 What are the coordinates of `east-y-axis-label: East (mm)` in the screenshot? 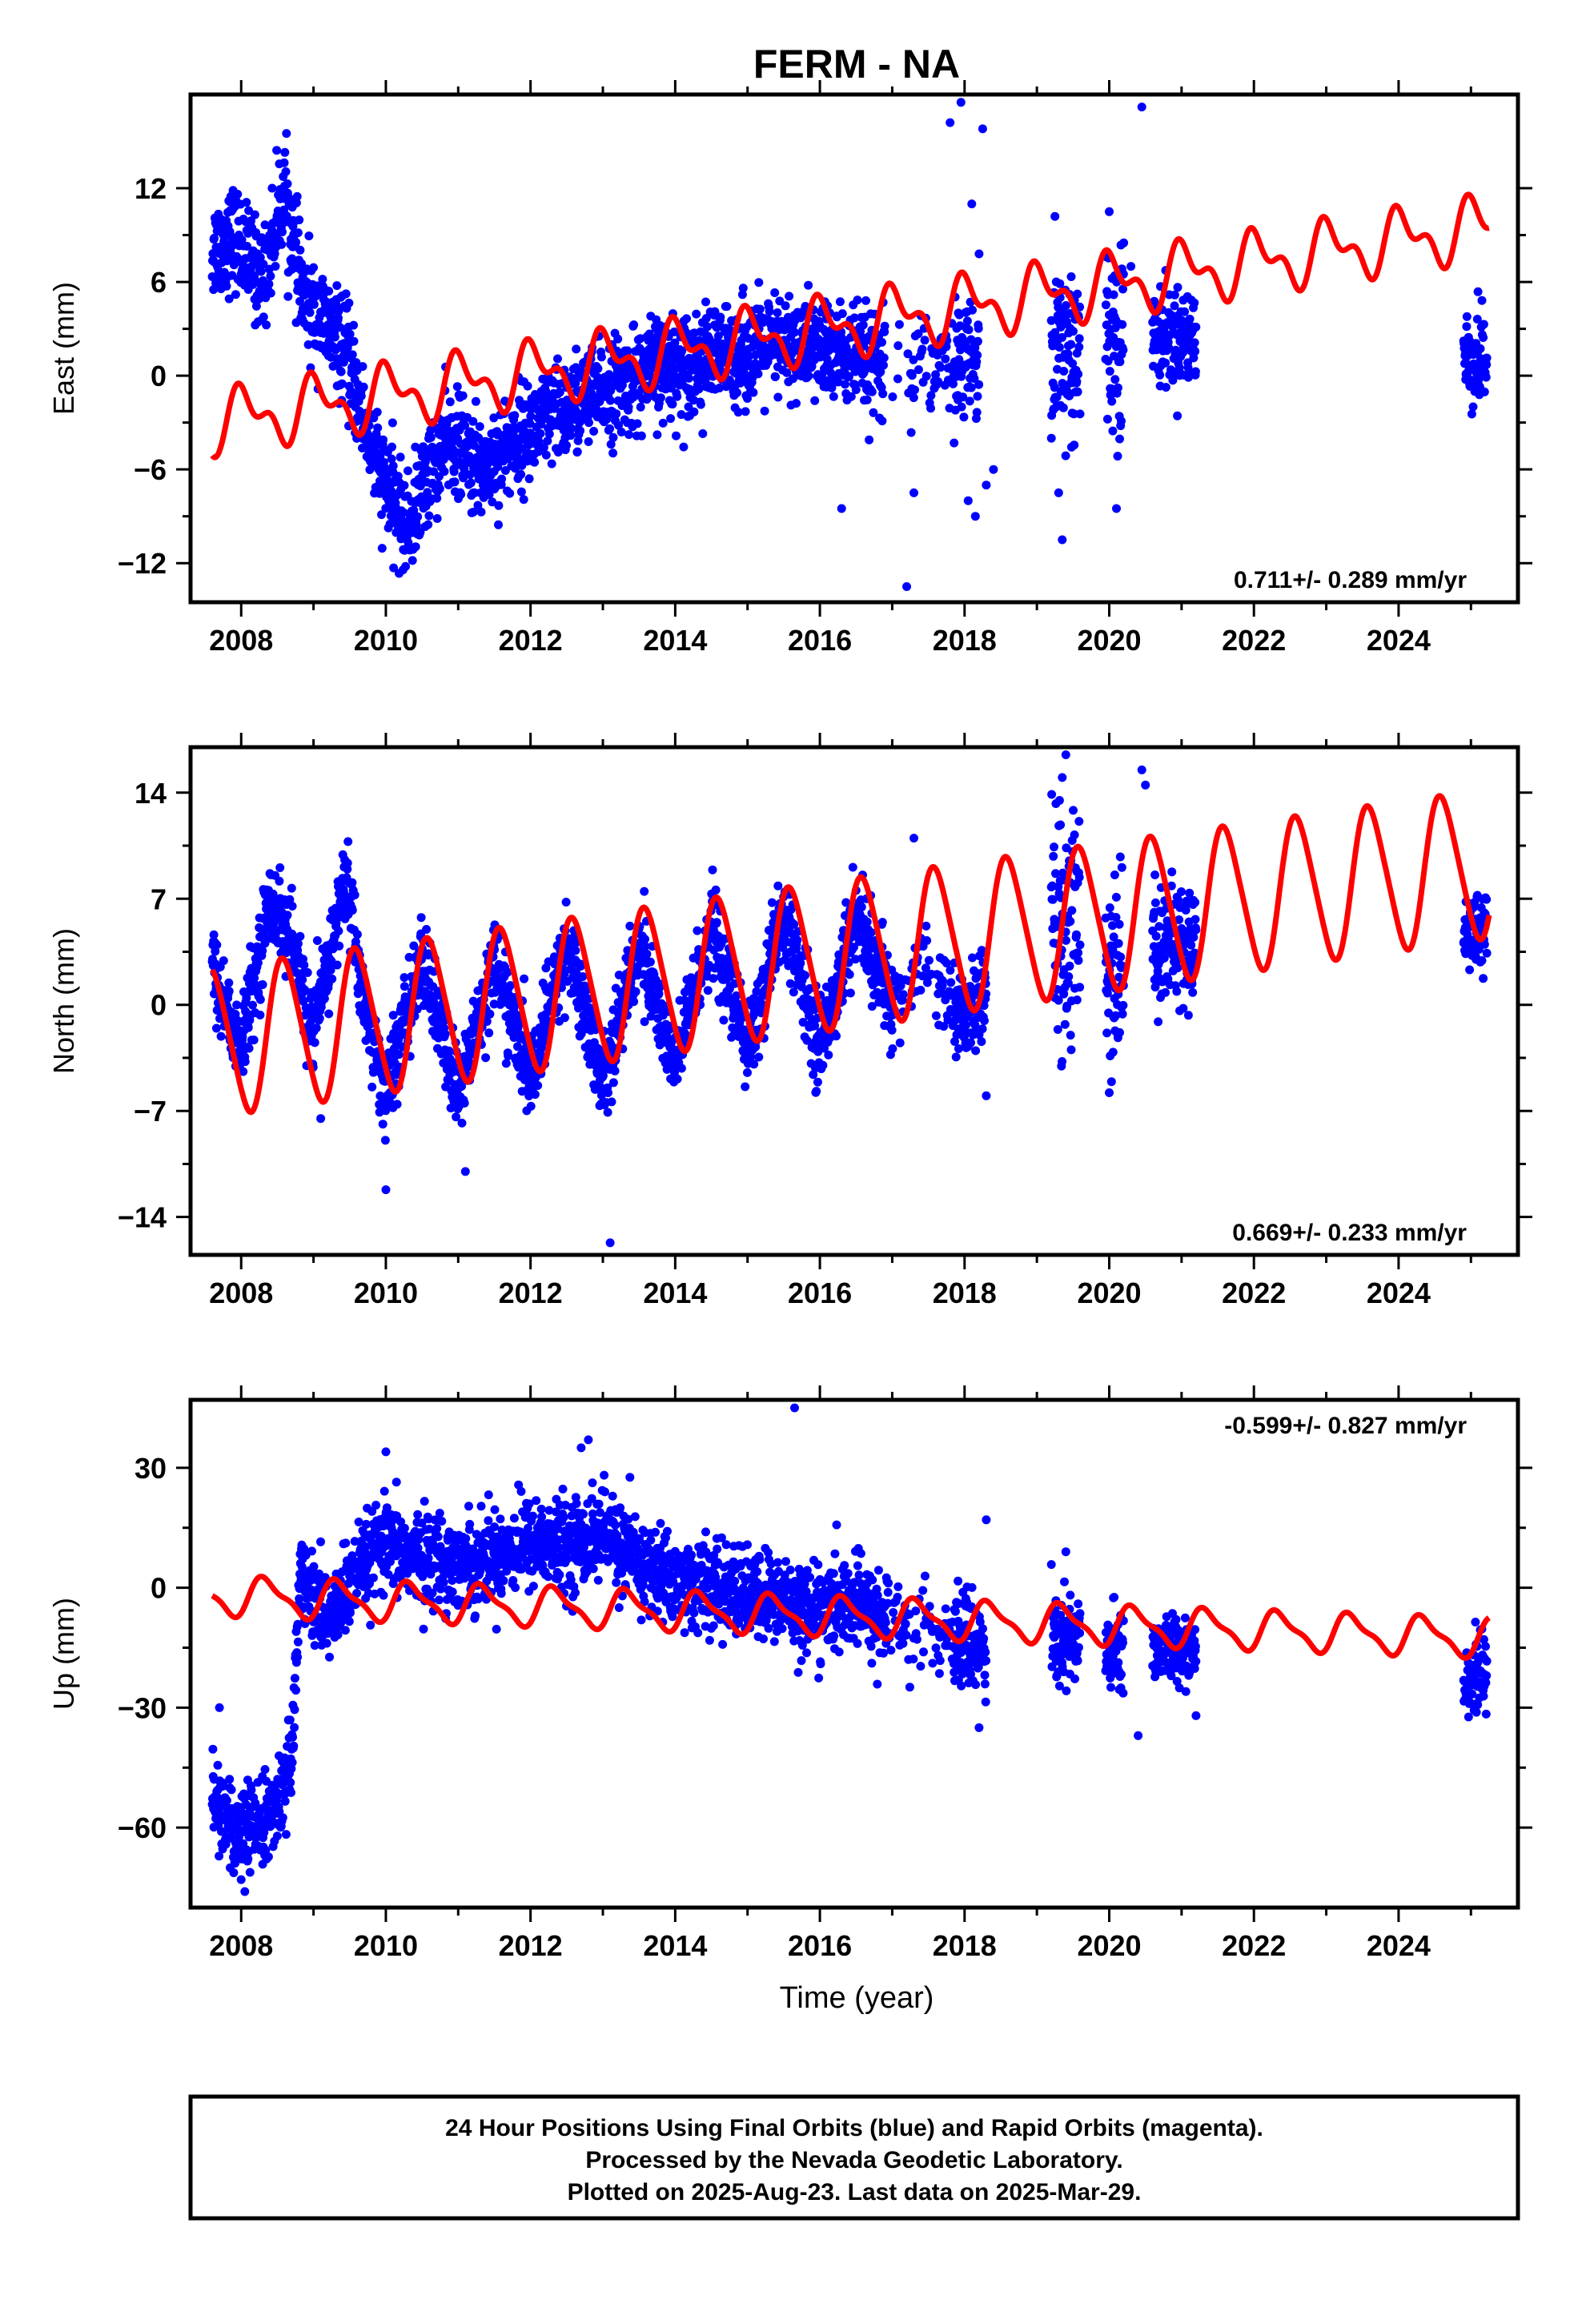 It's located at (64, 348).